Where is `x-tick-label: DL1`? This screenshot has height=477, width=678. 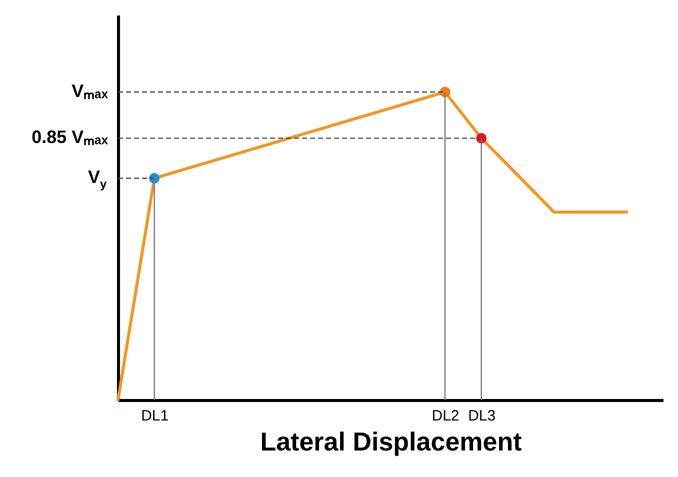
x-tick-label: DL1 is located at coordinates (155, 416).